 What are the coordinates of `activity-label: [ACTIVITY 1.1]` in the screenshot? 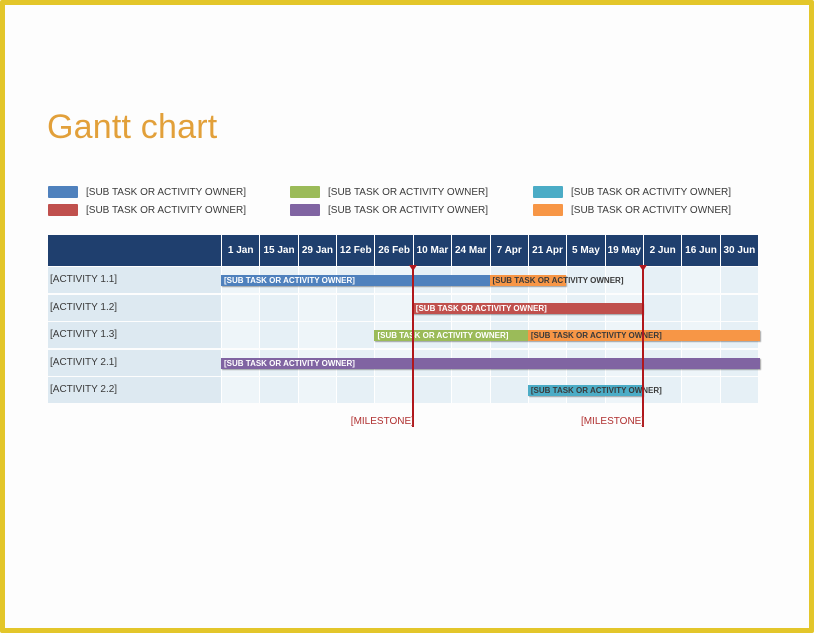 It's located at (134, 280).